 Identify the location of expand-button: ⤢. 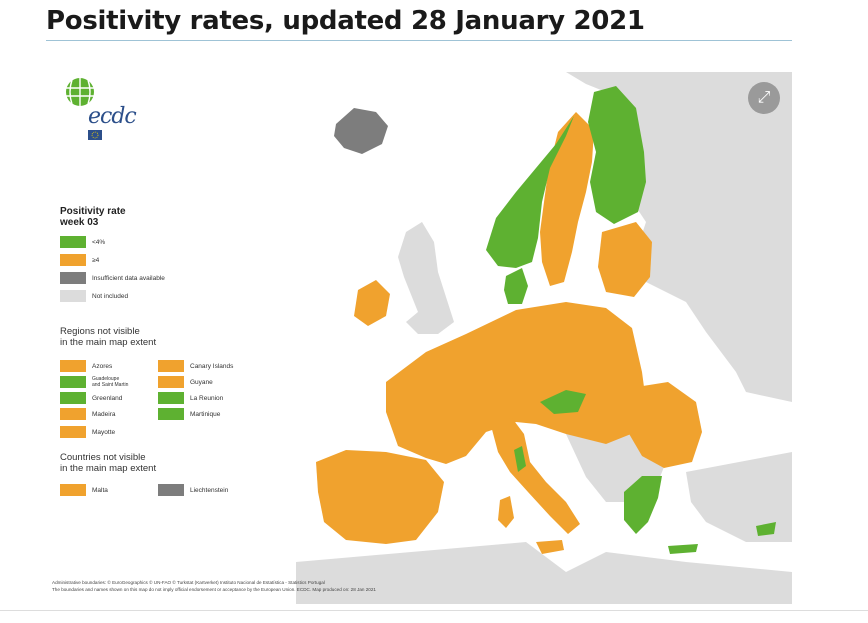
(764, 98).